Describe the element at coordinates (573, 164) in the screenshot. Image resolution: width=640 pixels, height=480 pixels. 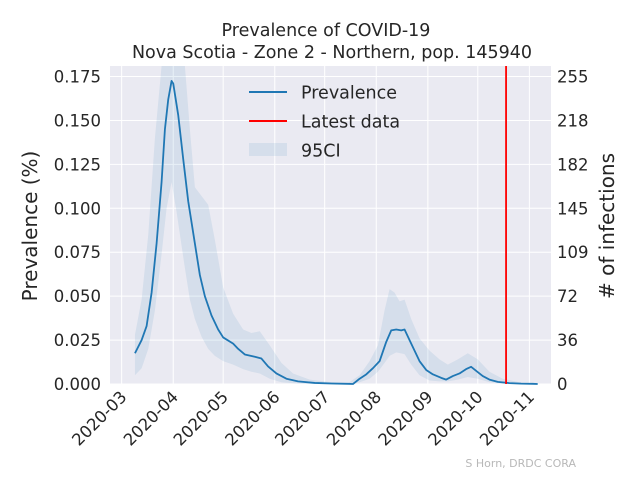
I see `y2-tick-label: 182` at that location.